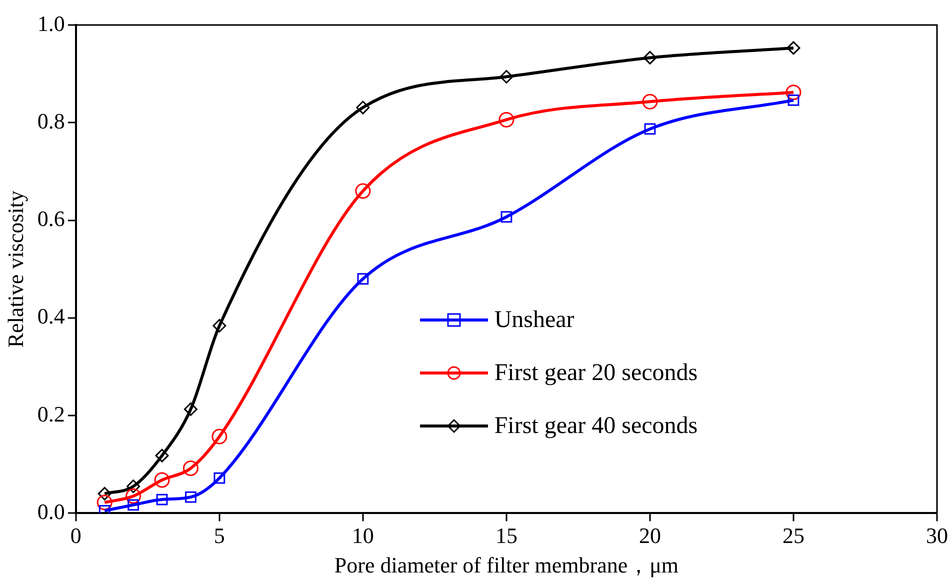 Image resolution: width=951 pixels, height=580 pixels. I want to click on x-tick-label: 20, so click(649, 535).